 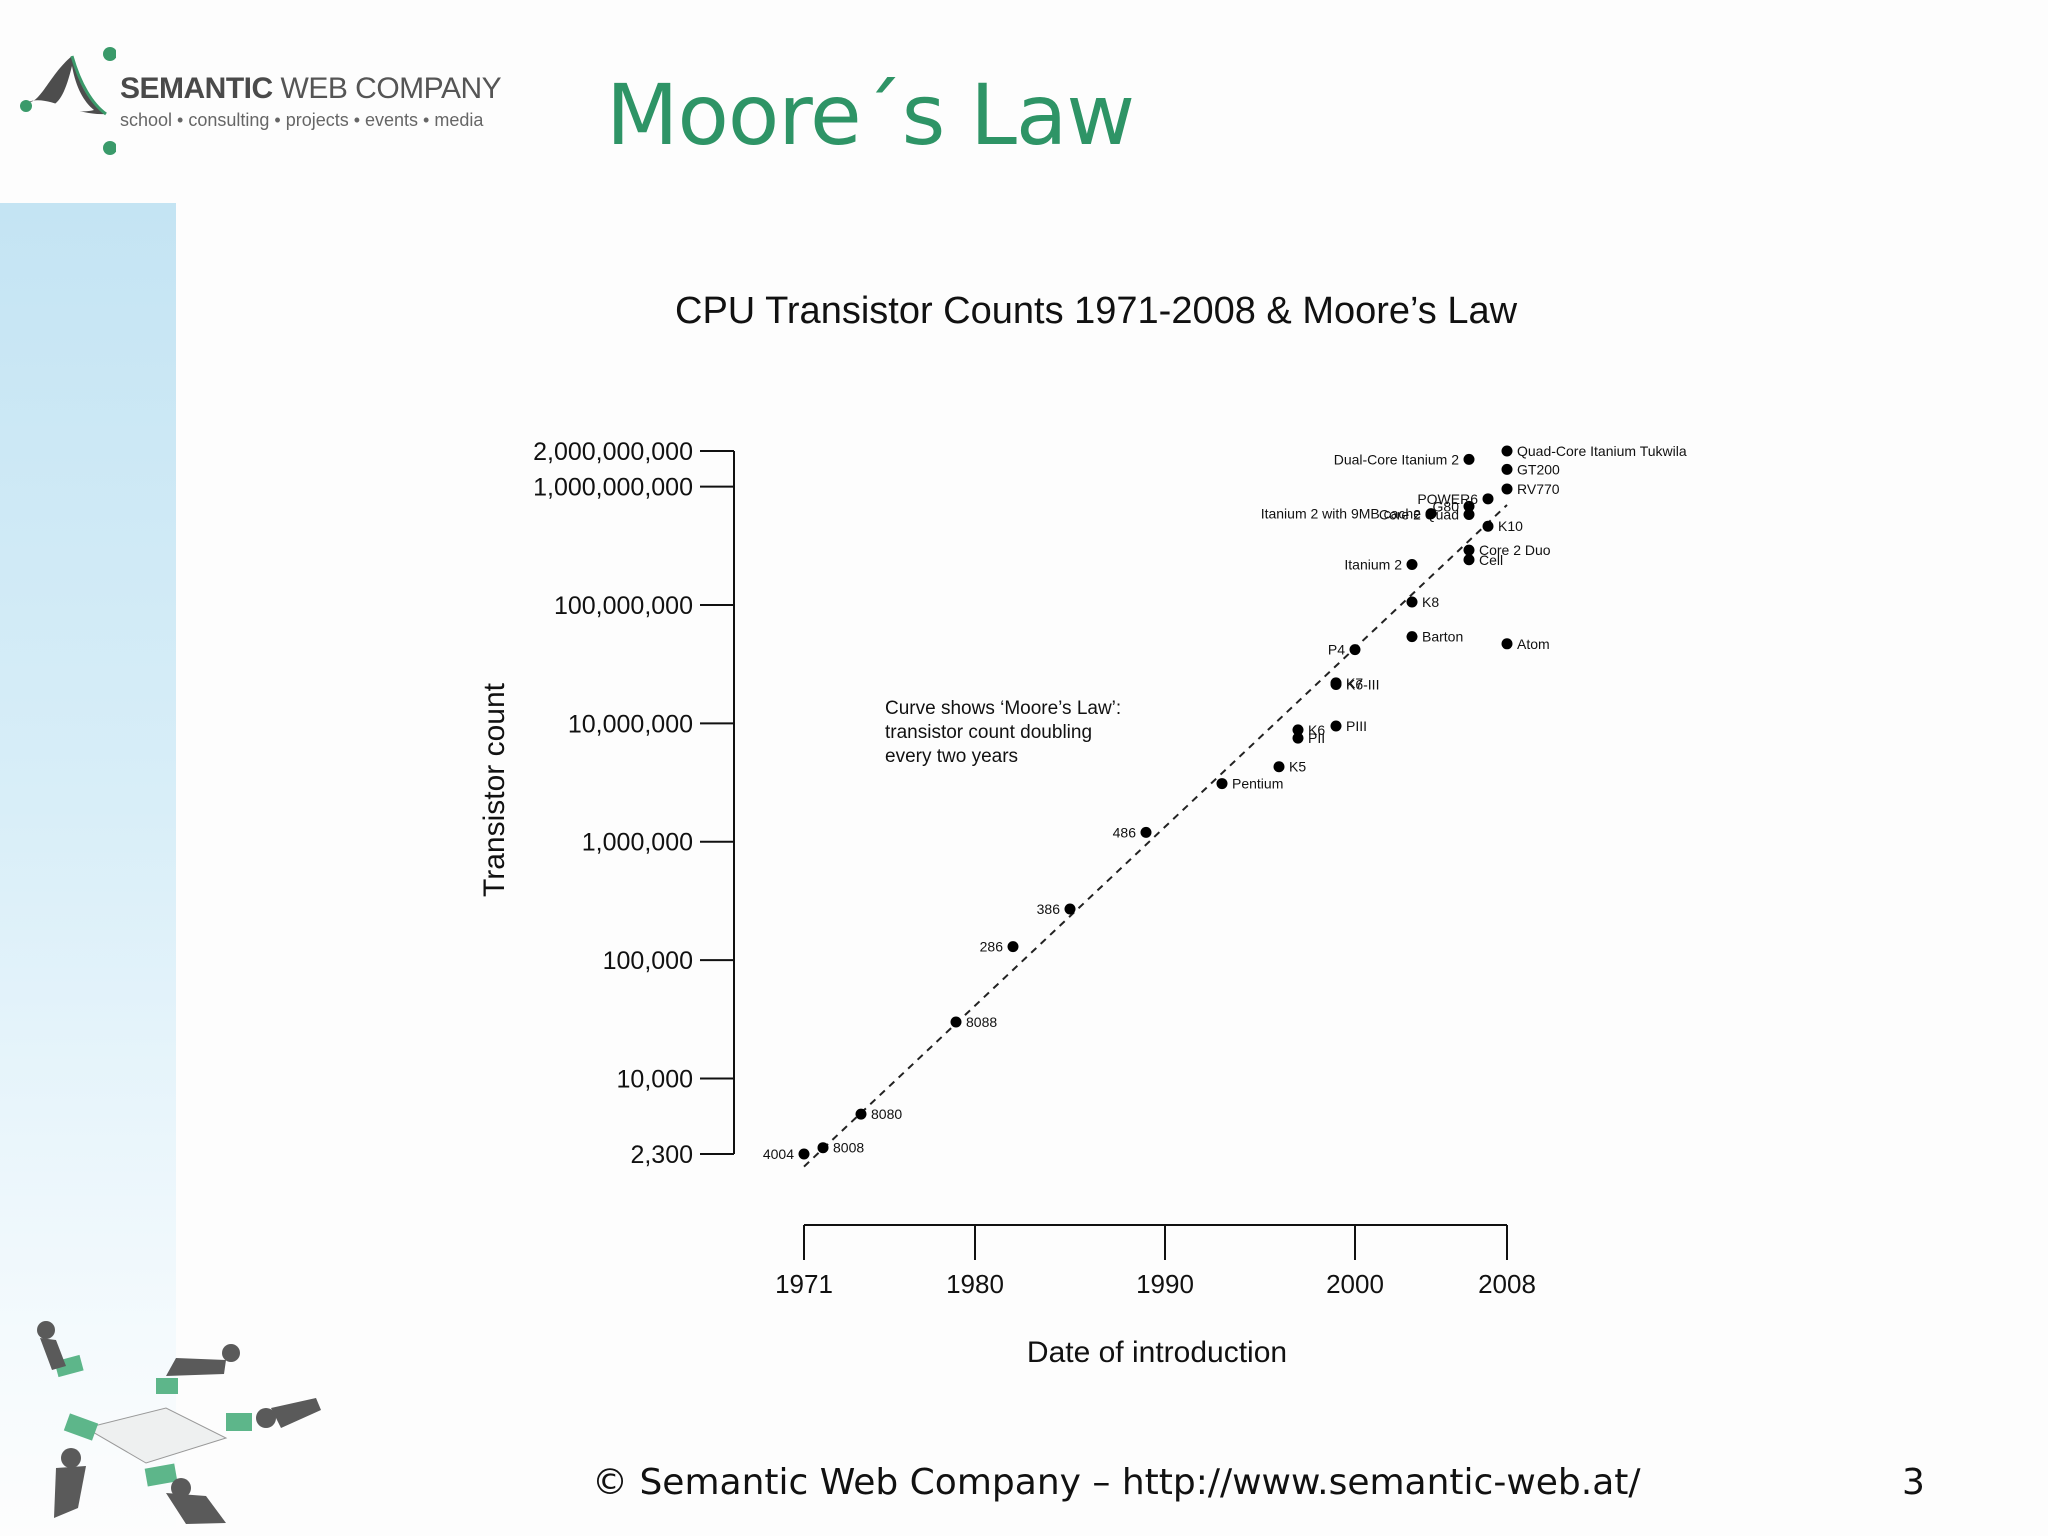 What do you see at coordinates (992, 947) in the screenshot?
I see `data-point-label: 286` at bounding box center [992, 947].